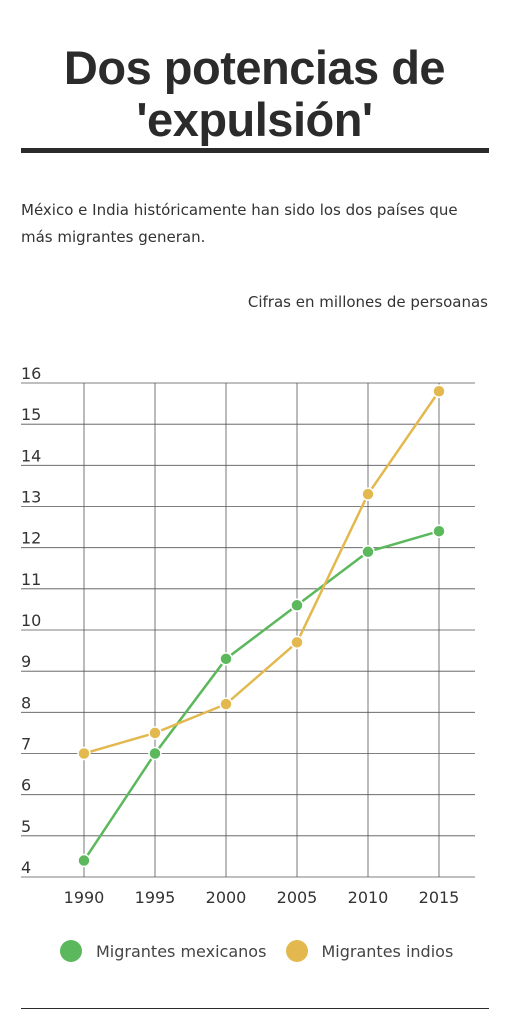 The width and height of the screenshot is (509, 1026). I want to click on y-tick-label: 8, so click(26, 702).